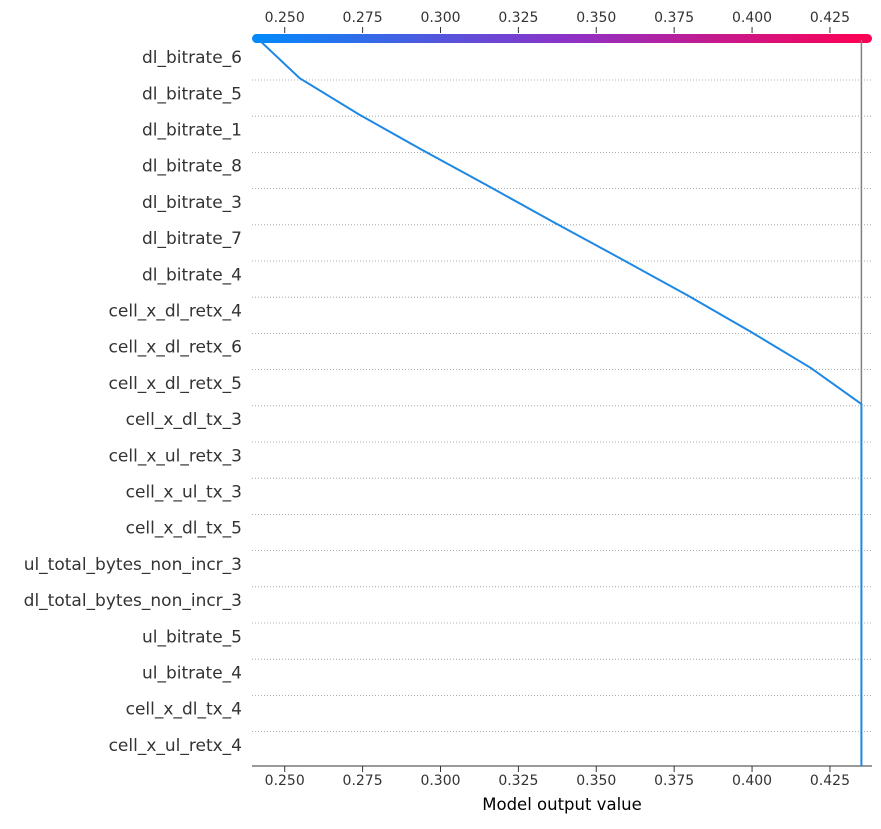 The height and width of the screenshot is (829, 881). I want to click on feature-label: cell_x_ul_tx_3, so click(184, 493).